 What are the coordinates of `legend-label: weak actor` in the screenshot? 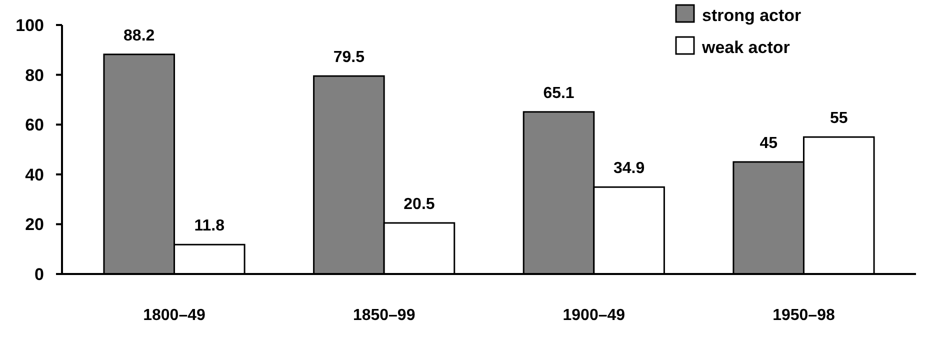 It's located at (745, 47).